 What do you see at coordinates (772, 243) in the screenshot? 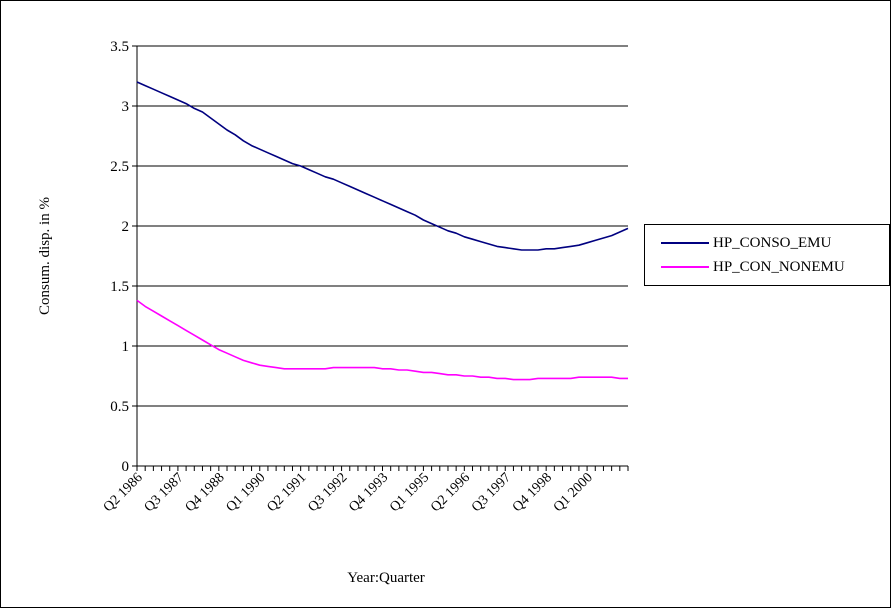
I see `legend-label-emu: HP_CONSO_EMU` at bounding box center [772, 243].